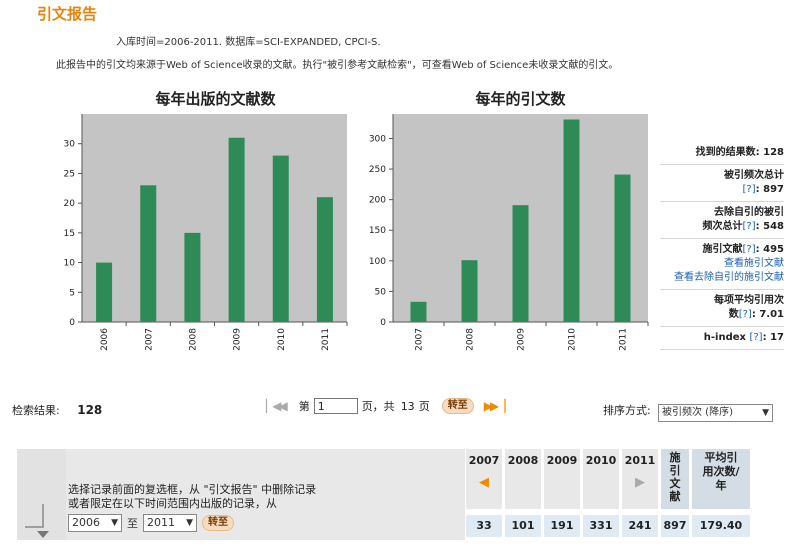  I want to click on average-per-year-column: 平均引用次数/年, so click(721, 479).